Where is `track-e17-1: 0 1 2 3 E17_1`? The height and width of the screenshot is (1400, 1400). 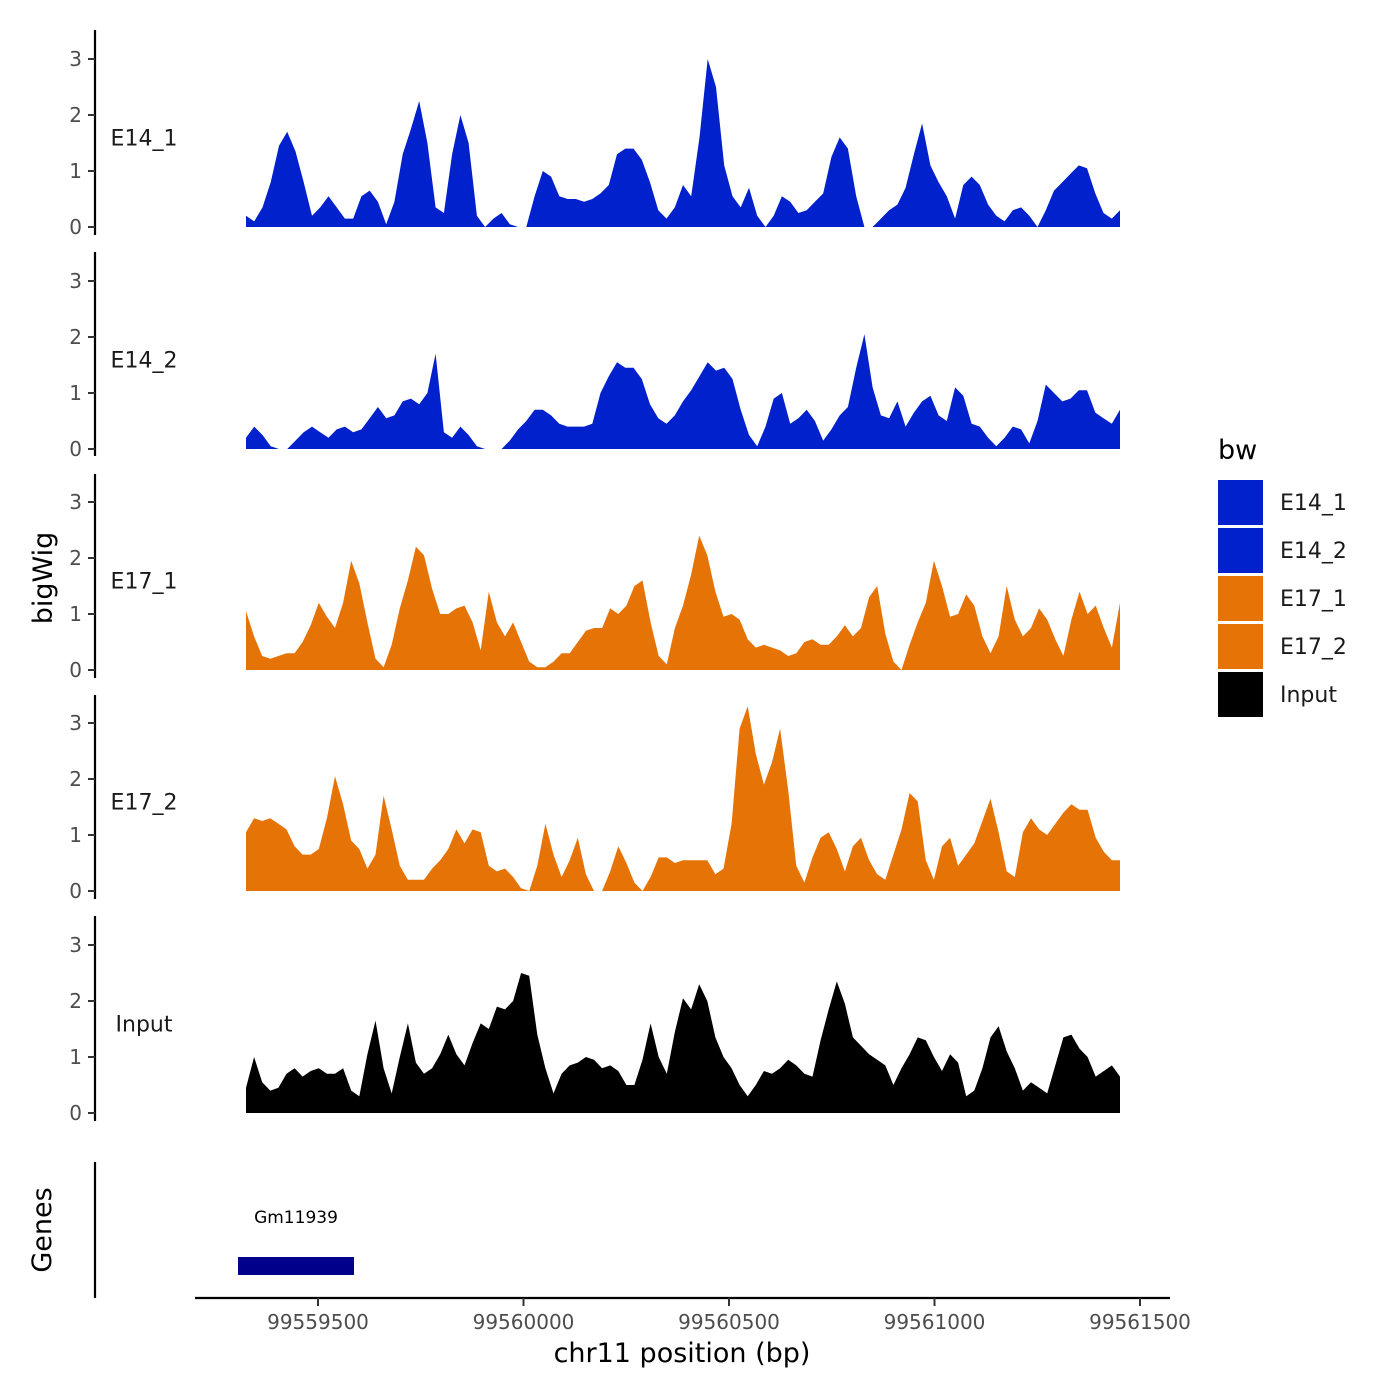 track-e17-1: 0 1 2 3 E17_1 is located at coordinates (594, 578).